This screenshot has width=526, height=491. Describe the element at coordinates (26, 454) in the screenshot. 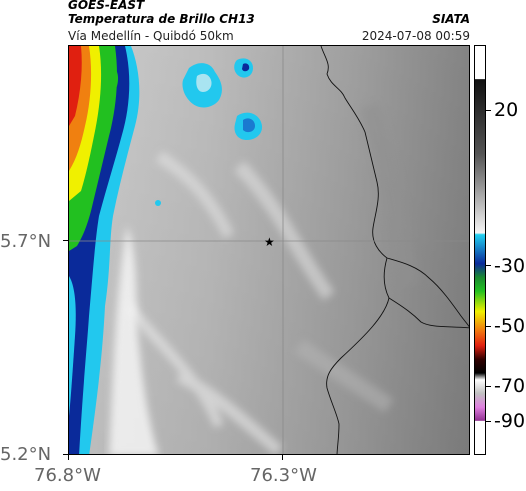

I see `lat-label: 5.2°N` at that location.